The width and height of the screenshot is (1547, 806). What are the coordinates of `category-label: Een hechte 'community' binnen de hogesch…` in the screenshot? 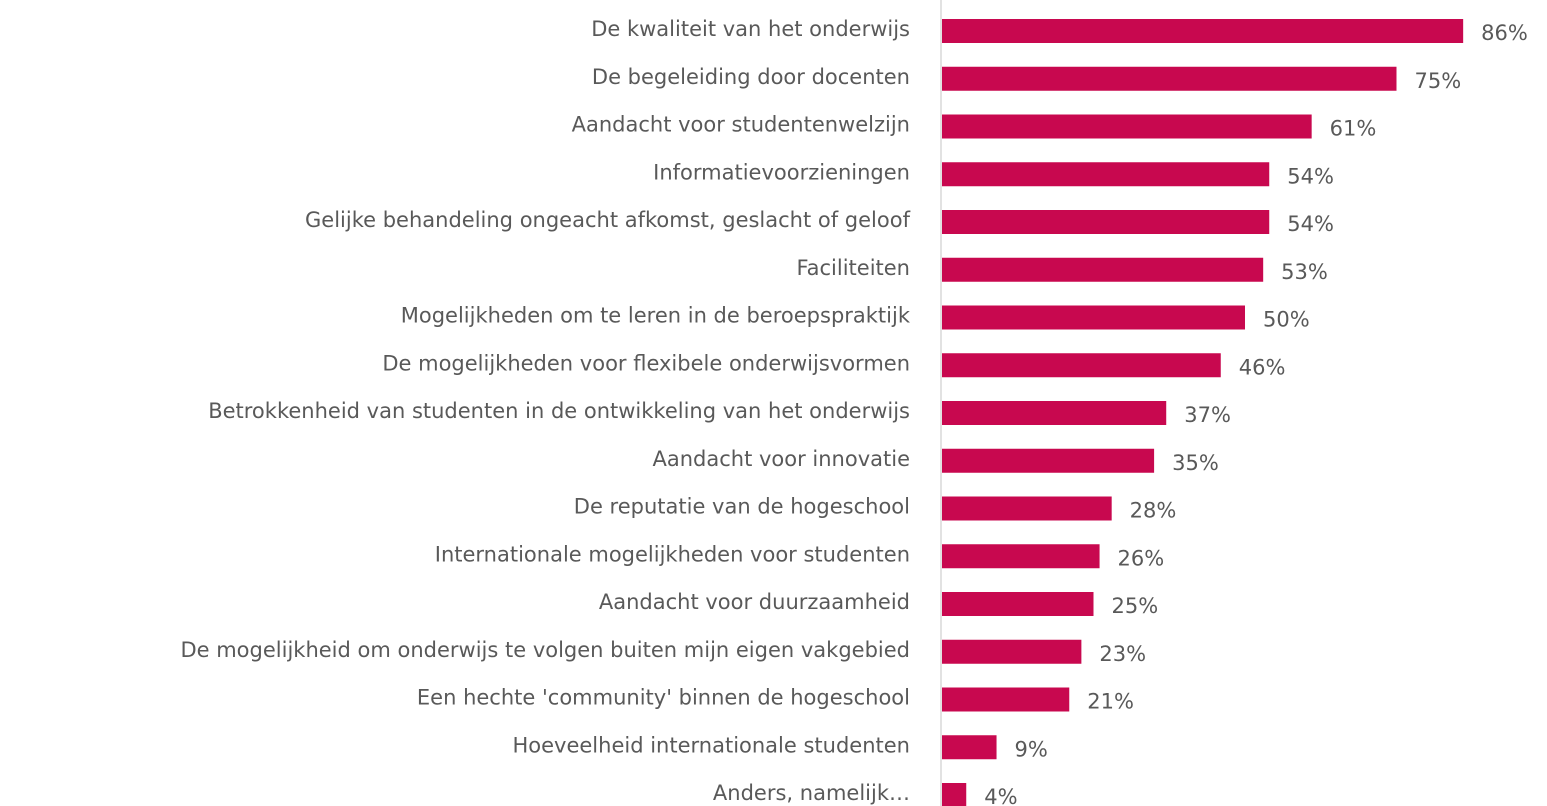 It's located at (663, 698).